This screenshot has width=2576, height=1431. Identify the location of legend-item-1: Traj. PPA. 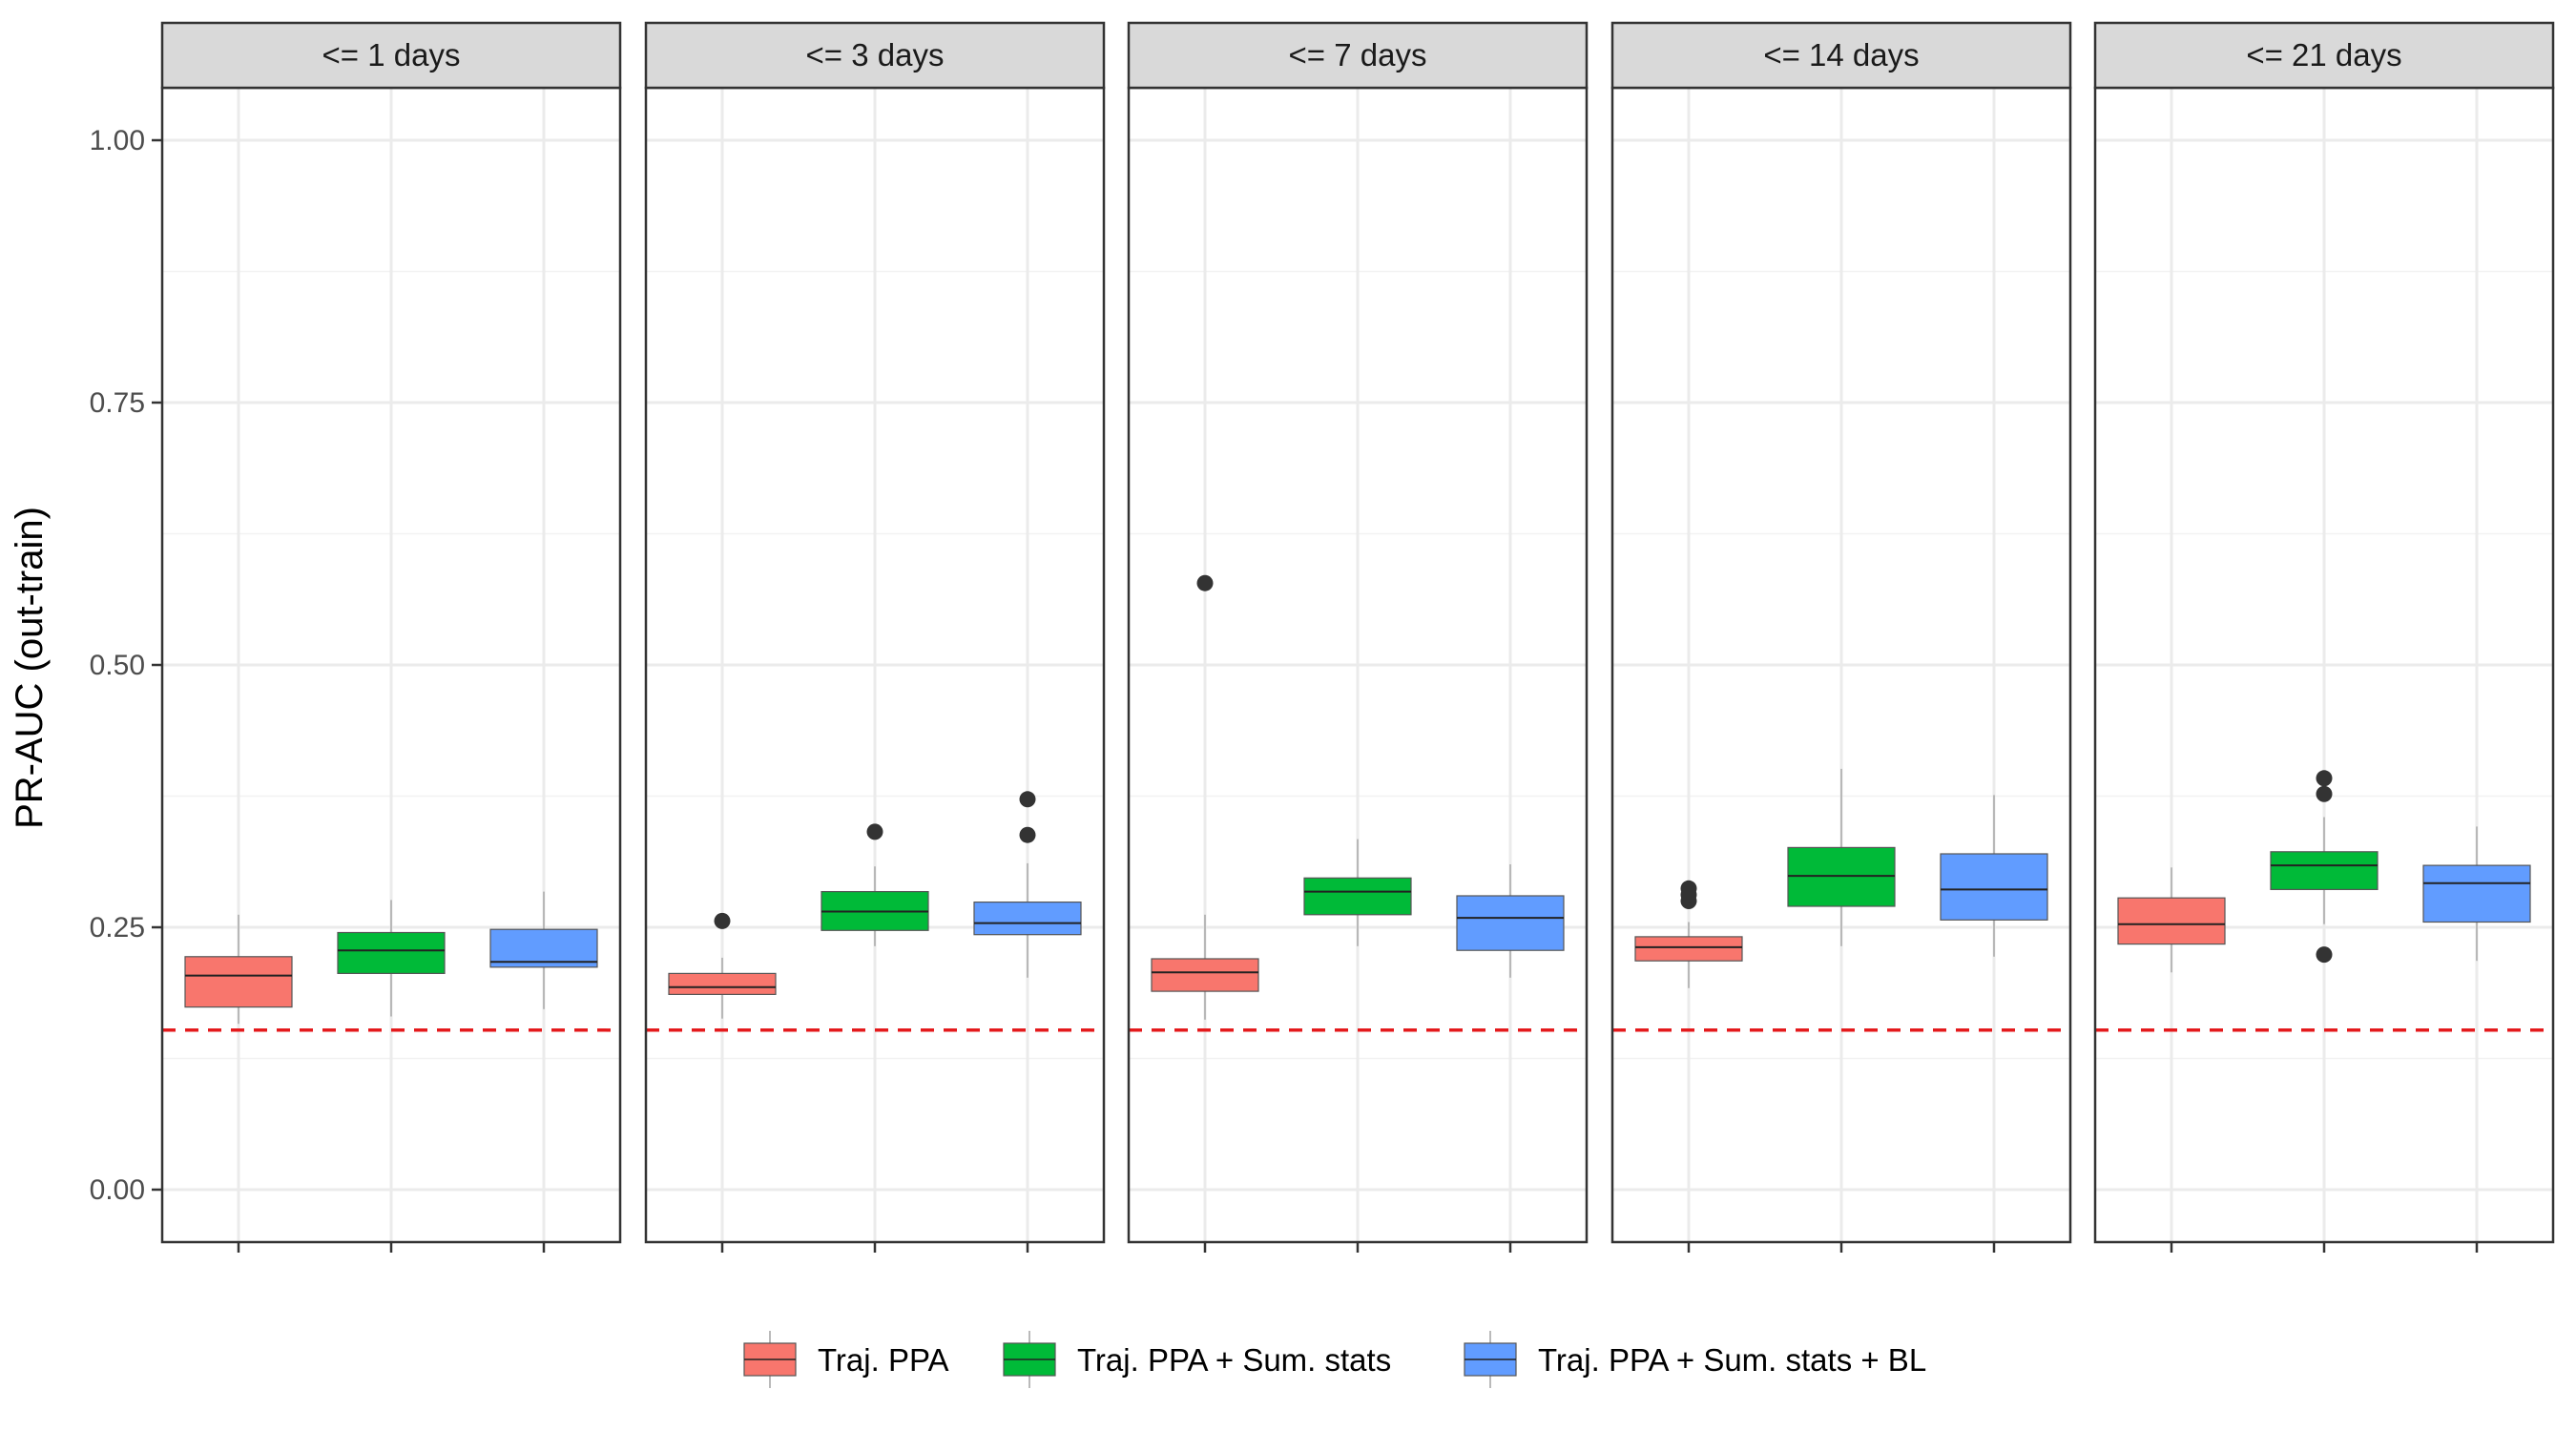
(846, 1359).